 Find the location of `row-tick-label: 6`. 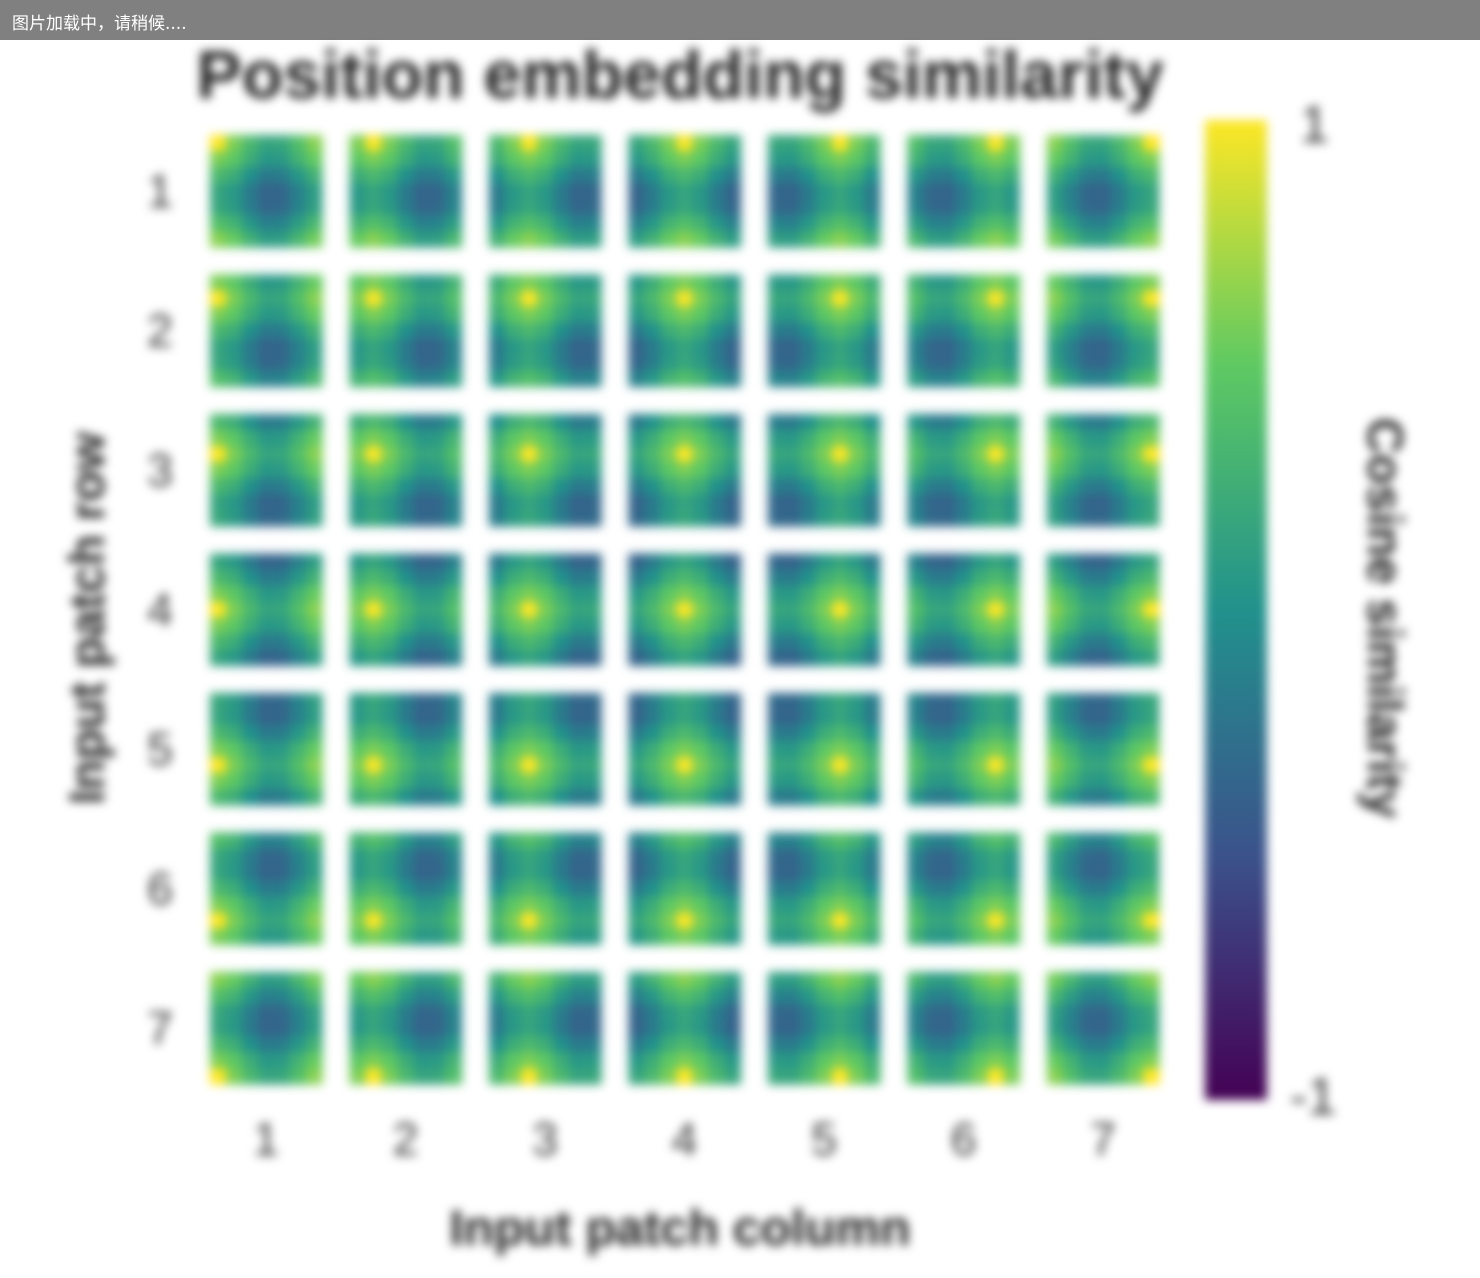

row-tick-label: 6 is located at coordinates (160, 889).